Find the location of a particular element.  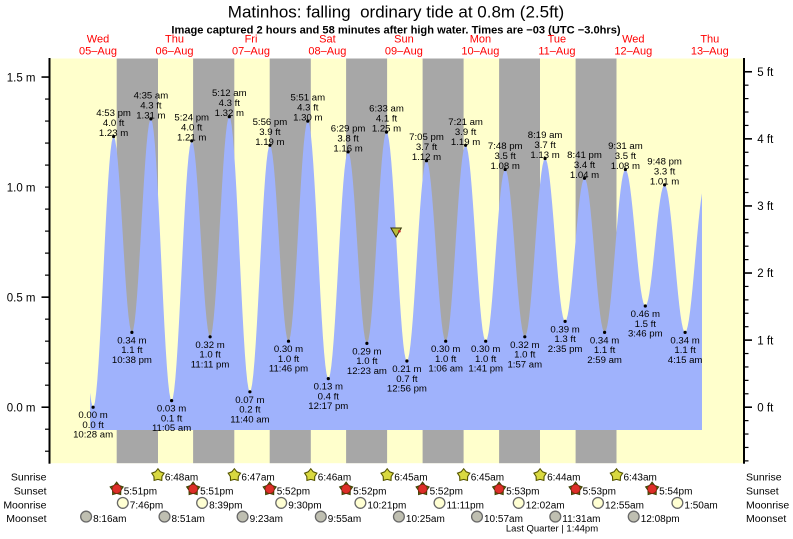

svg-text: 0.34 m is located at coordinates (131, 340).